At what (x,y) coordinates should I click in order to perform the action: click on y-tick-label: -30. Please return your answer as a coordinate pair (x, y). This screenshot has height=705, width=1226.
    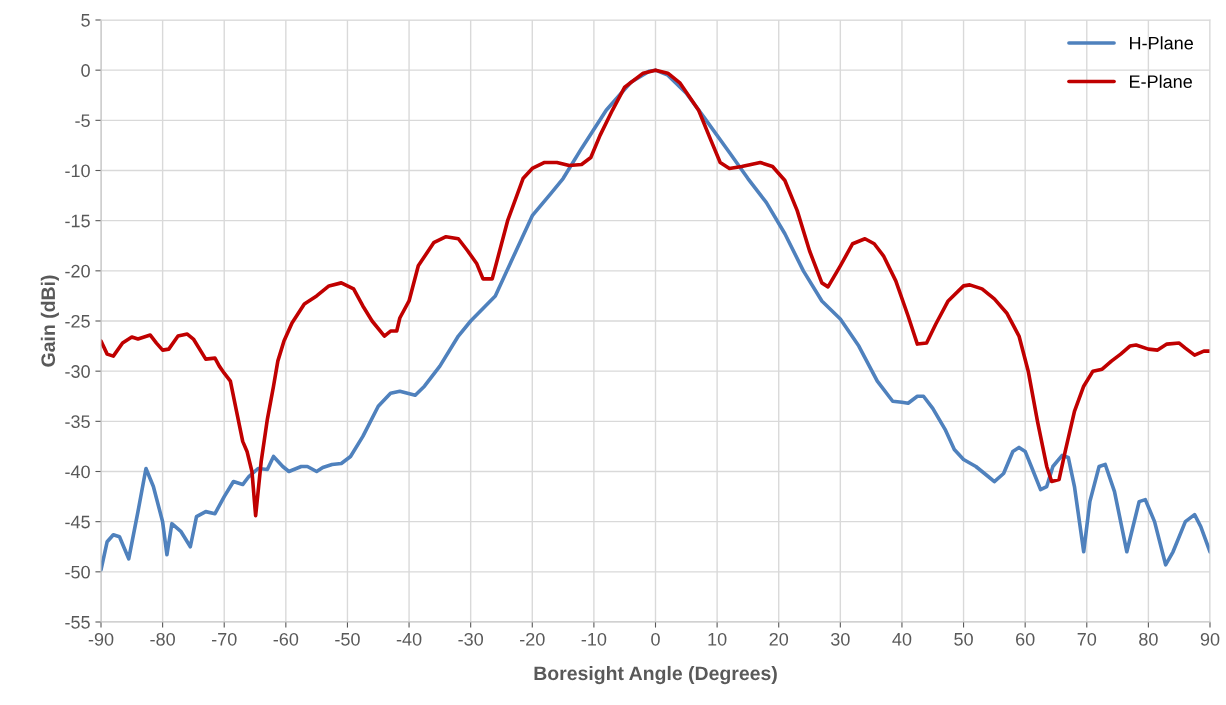
    Looking at the image, I should click on (77, 371).